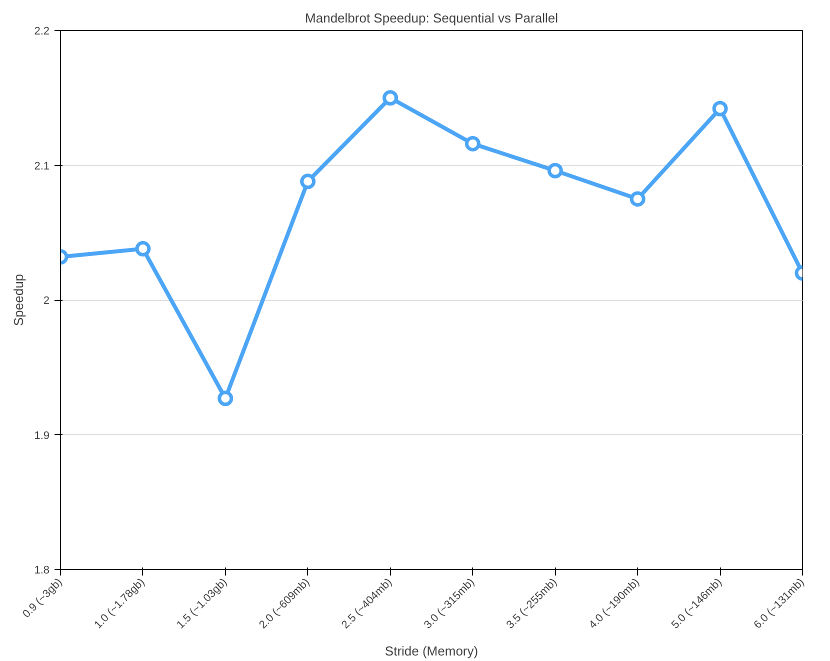 The height and width of the screenshot is (661, 830). Describe the element at coordinates (431, 18) in the screenshot. I see `chart-title: Mandelbrot Speedup: Sequential vs Parallel` at that location.